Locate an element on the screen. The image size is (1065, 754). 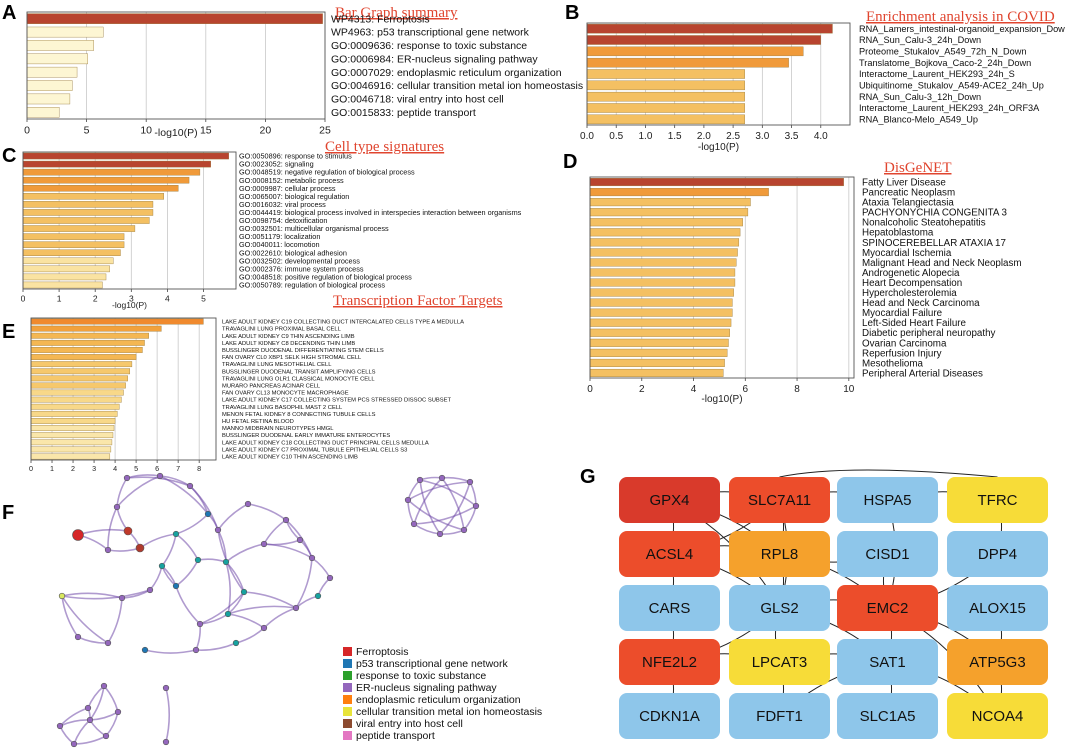
tick-label: 4 is located at coordinates (115, 468).